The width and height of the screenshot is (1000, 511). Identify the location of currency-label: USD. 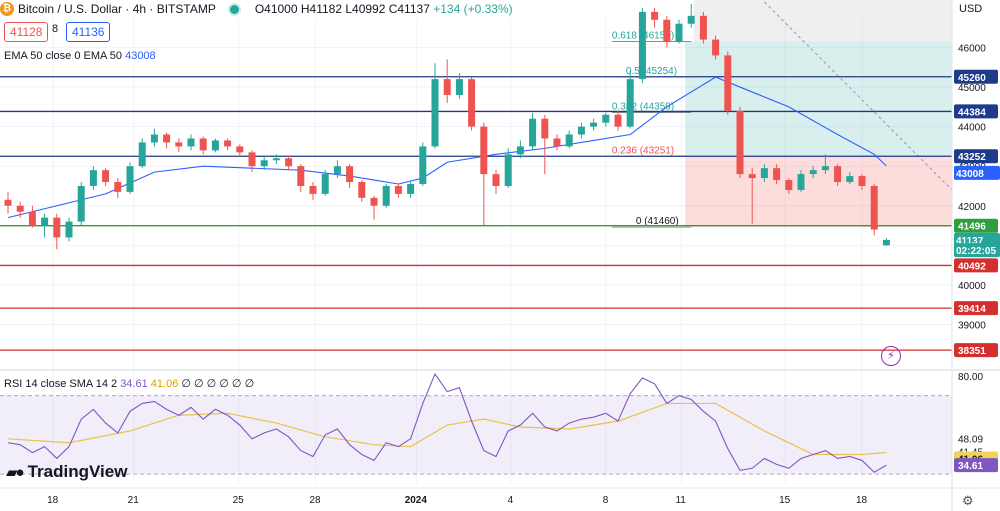
(971, 9).